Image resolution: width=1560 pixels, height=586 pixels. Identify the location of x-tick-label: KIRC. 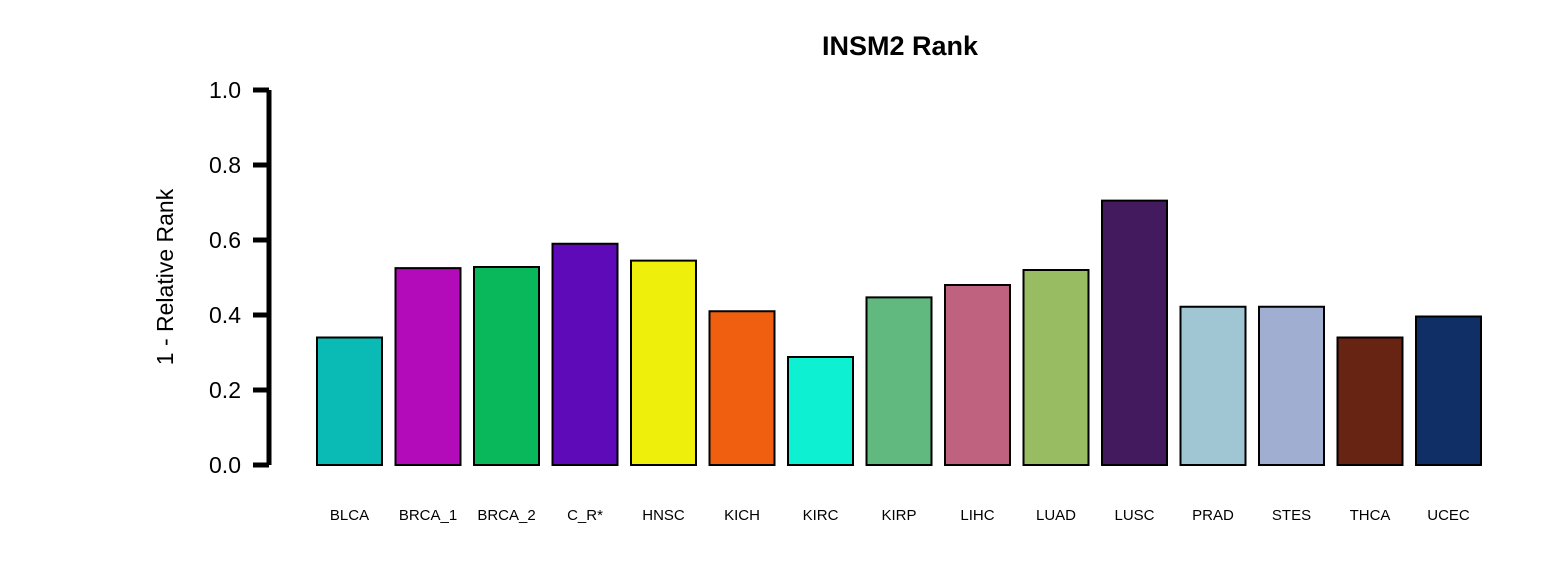
(821, 515).